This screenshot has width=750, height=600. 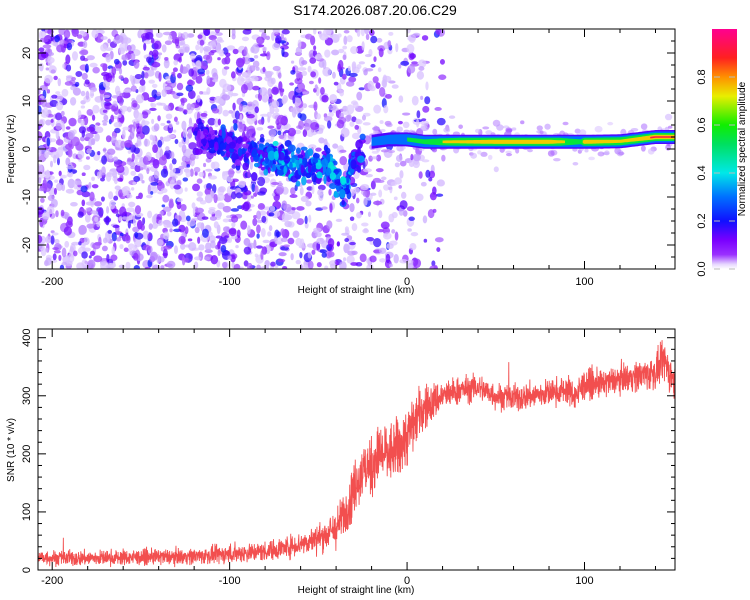 What do you see at coordinates (702, 268) in the screenshot?
I see `colorbar-tick-label: 0.0` at bounding box center [702, 268].